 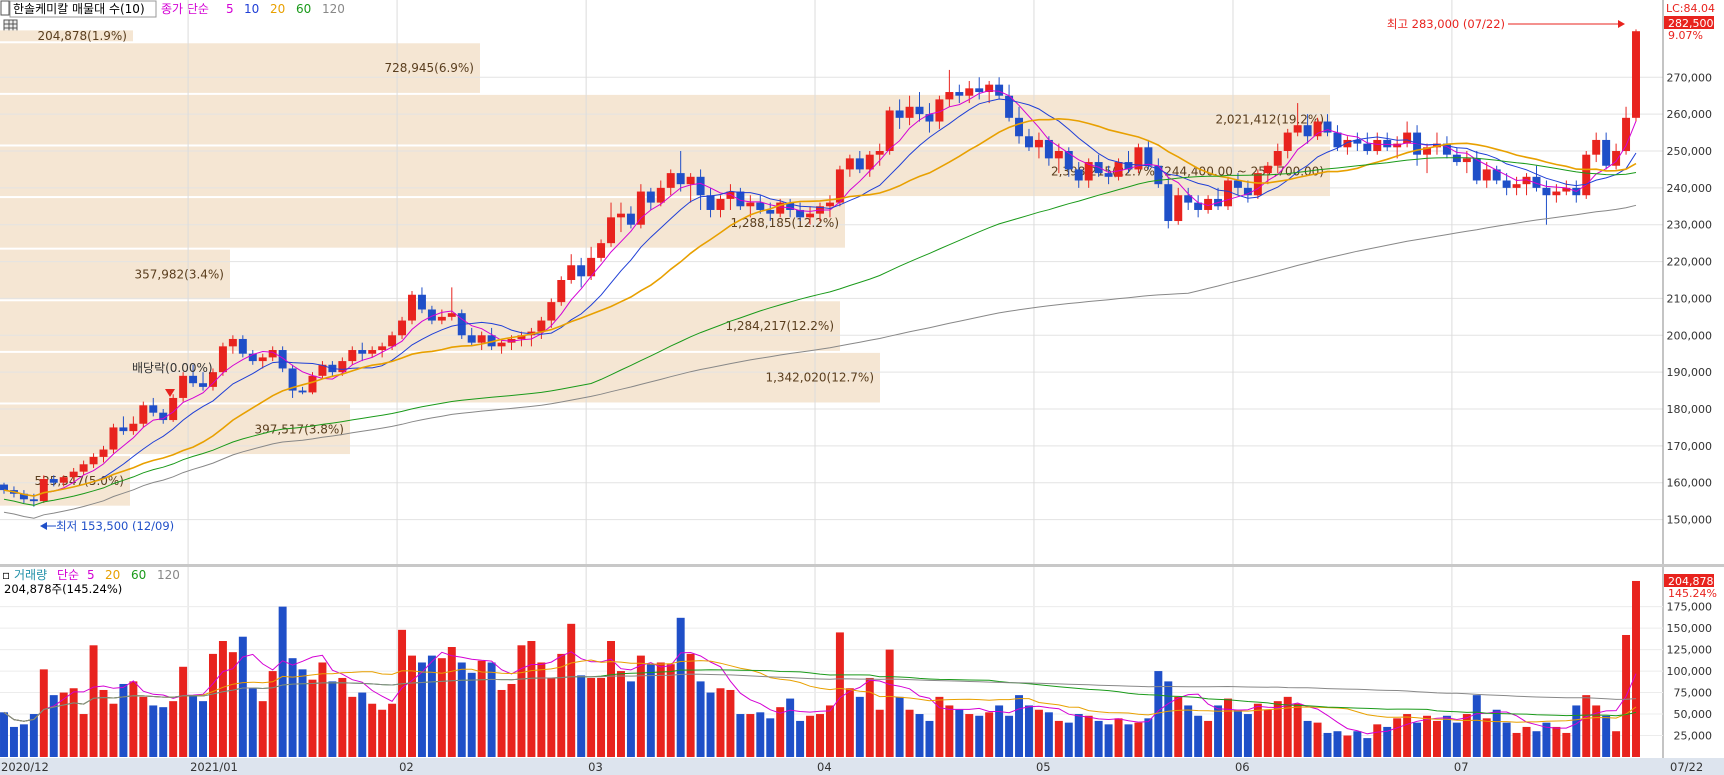 I want to click on volume-menu-icon: ▫, so click(x=6, y=575).